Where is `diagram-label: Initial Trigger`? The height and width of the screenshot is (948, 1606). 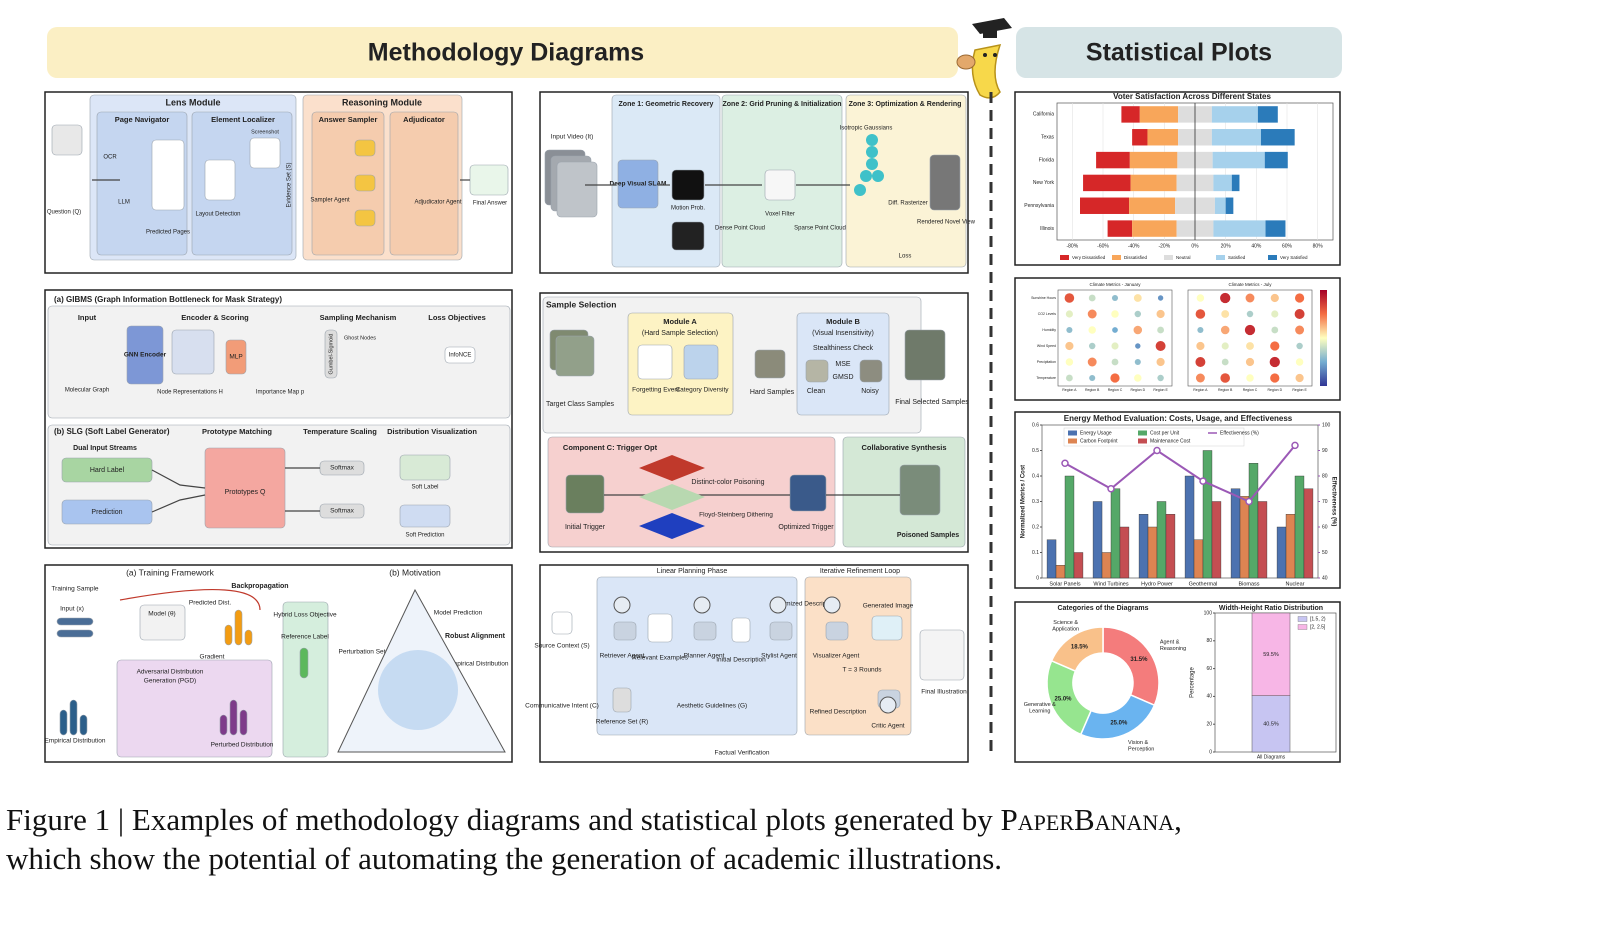 diagram-label: Initial Trigger is located at coordinates (585, 527).